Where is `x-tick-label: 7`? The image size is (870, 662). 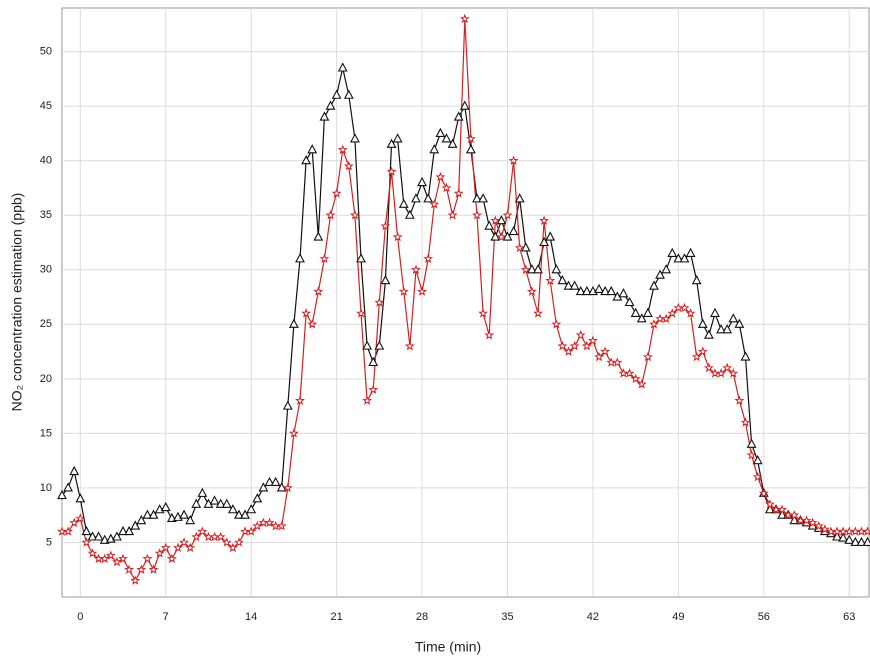
x-tick-label: 7 is located at coordinates (166, 617).